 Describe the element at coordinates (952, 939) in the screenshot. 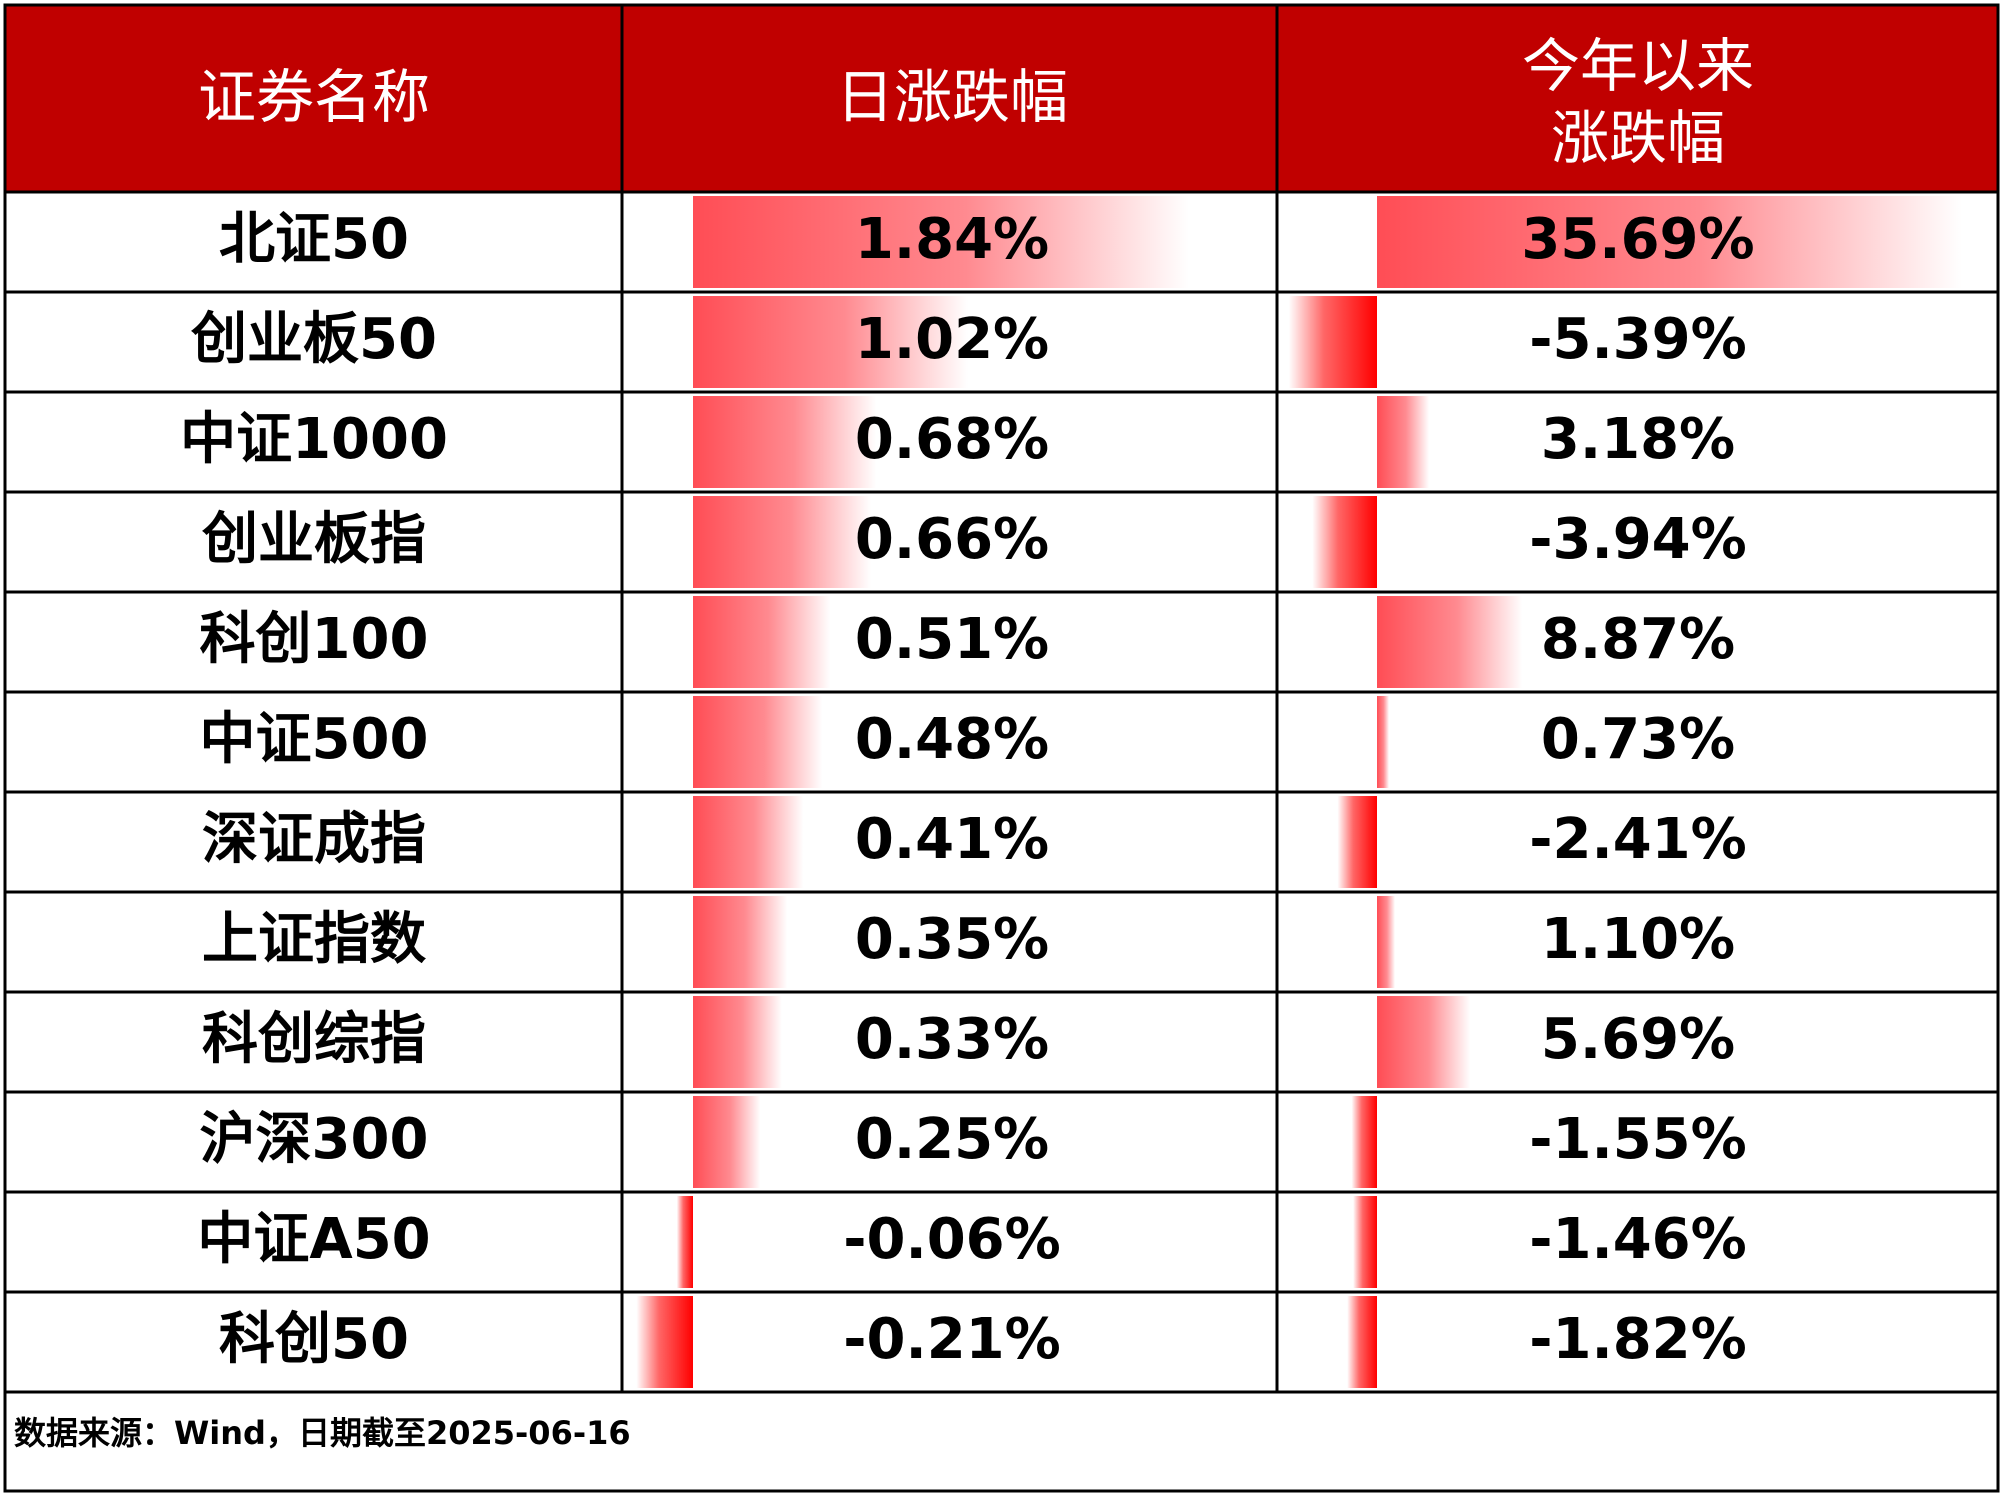

I see `daily-value: 0.35%` at that location.